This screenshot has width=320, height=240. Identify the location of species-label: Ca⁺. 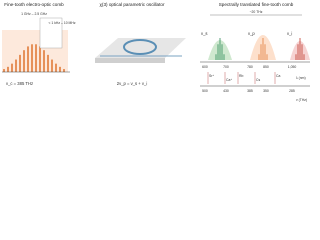
(229, 80).